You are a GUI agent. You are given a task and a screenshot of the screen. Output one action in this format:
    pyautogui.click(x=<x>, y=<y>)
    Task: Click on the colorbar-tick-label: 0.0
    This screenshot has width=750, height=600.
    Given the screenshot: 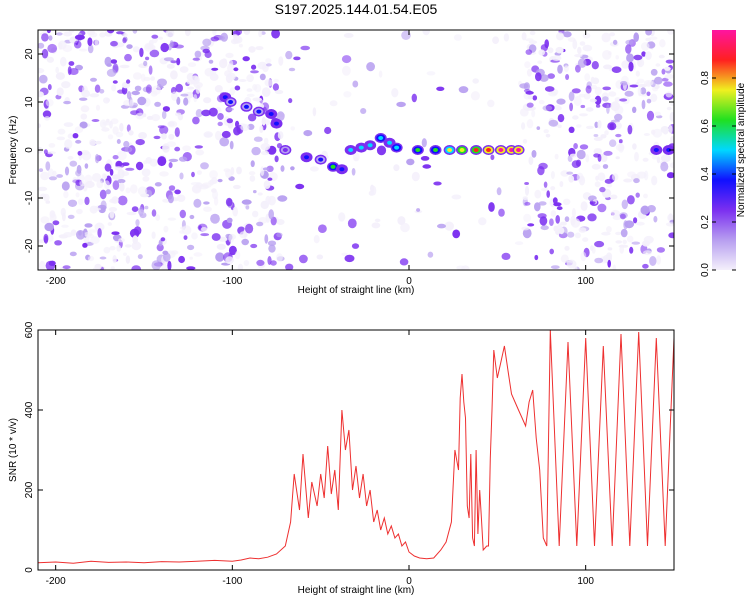 What is the action you would take?
    pyautogui.click(x=705, y=270)
    